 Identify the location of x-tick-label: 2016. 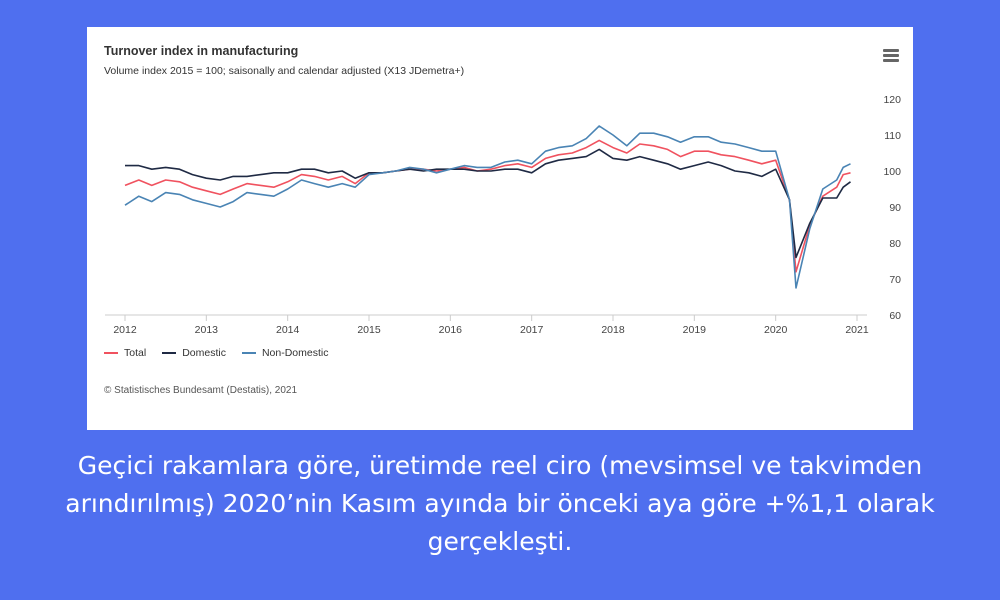
(451, 330).